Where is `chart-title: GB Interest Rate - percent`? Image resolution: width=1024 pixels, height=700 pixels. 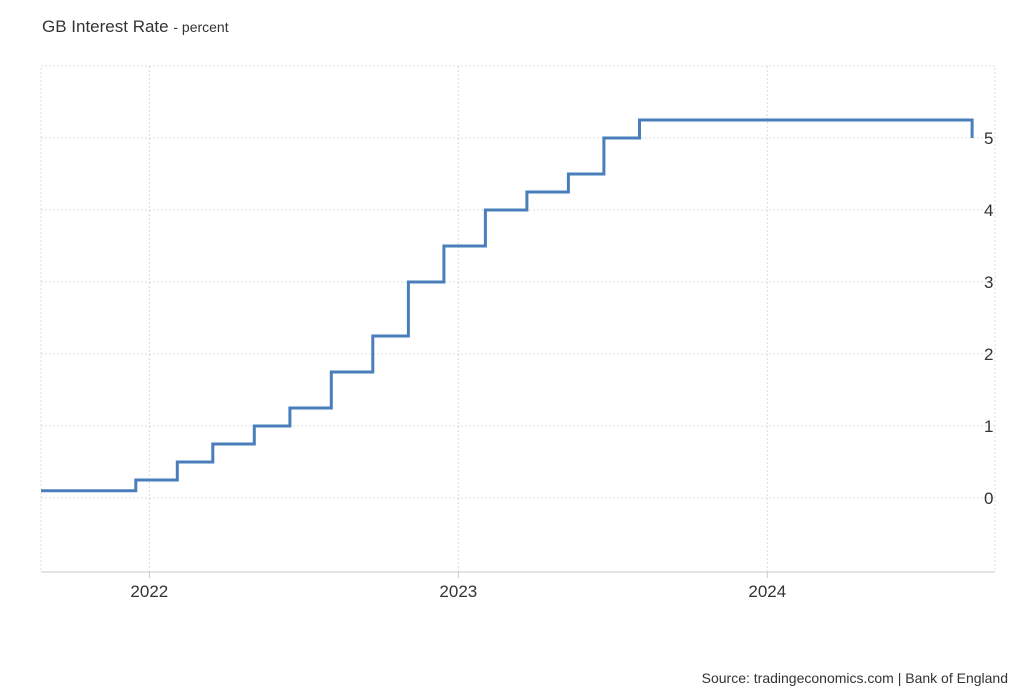 chart-title: GB Interest Rate - percent is located at coordinates (135, 27).